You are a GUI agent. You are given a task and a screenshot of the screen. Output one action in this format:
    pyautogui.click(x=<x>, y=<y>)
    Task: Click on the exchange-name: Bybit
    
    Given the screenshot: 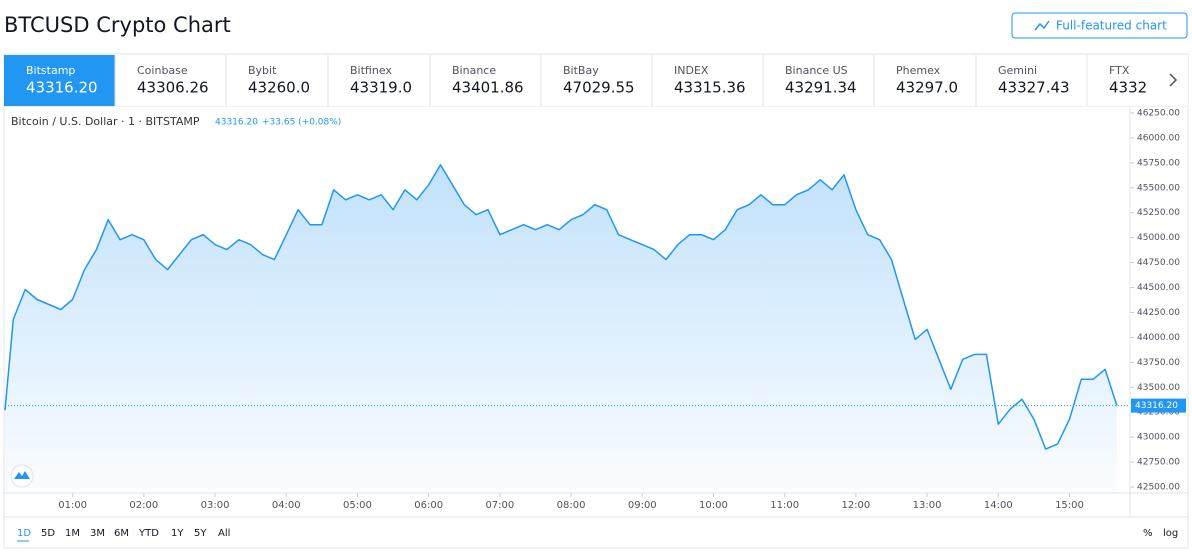 What is the action you would take?
    pyautogui.click(x=262, y=70)
    